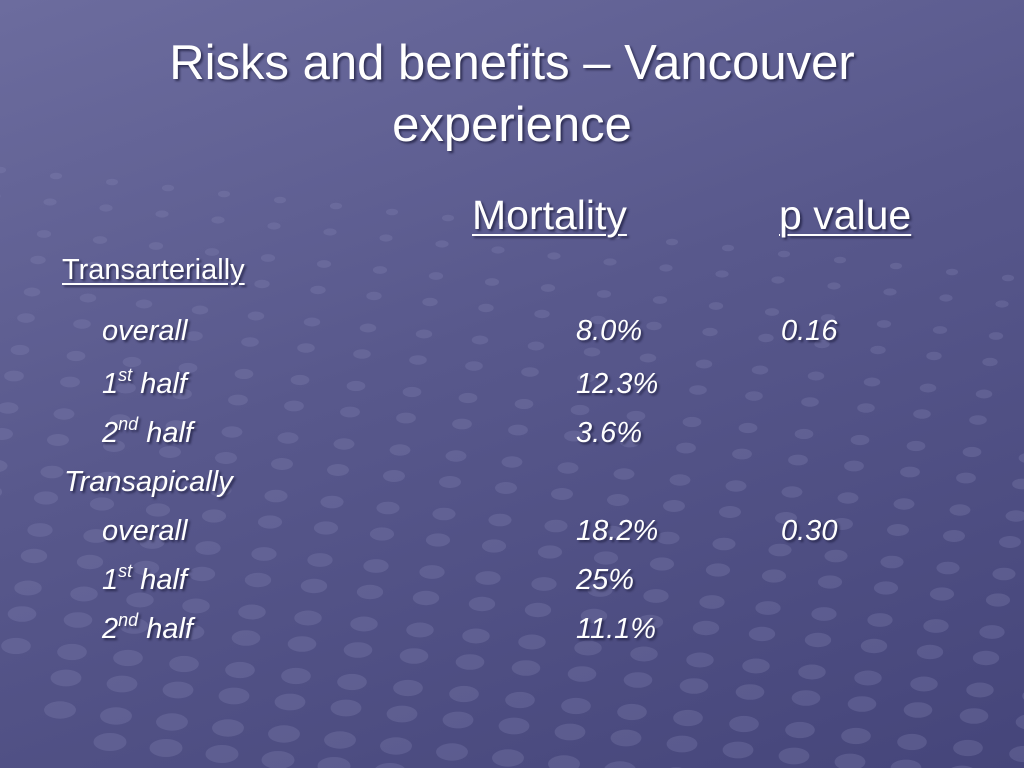  What do you see at coordinates (605, 580) in the screenshot?
I see `mortality-value: 25%` at bounding box center [605, 580].